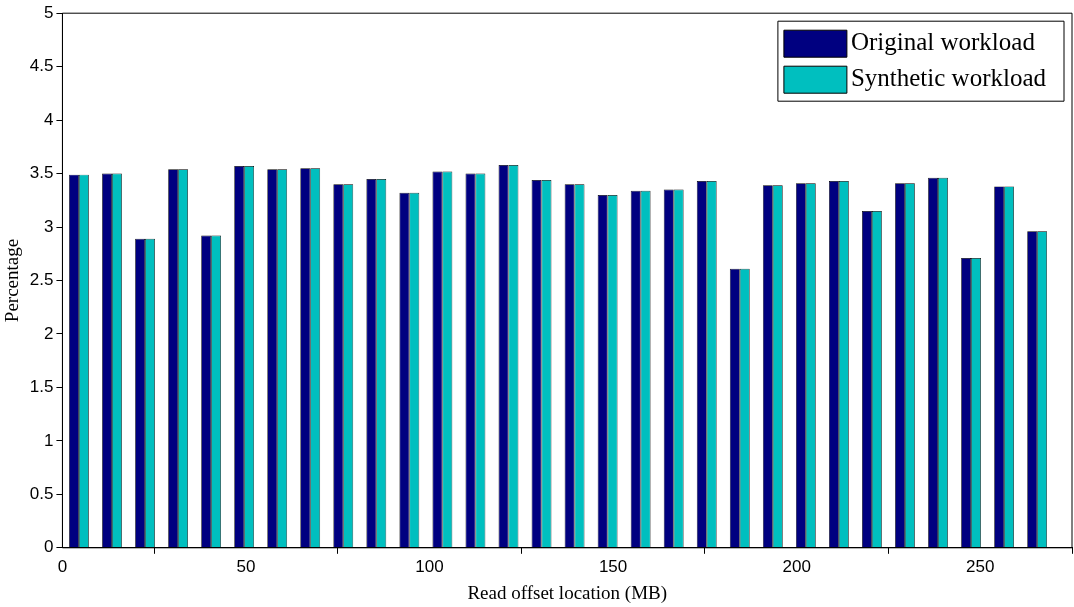  Describe the element at coordinates (246, 566) in the screenshot. I see `x-tick-label: 50` at that location.